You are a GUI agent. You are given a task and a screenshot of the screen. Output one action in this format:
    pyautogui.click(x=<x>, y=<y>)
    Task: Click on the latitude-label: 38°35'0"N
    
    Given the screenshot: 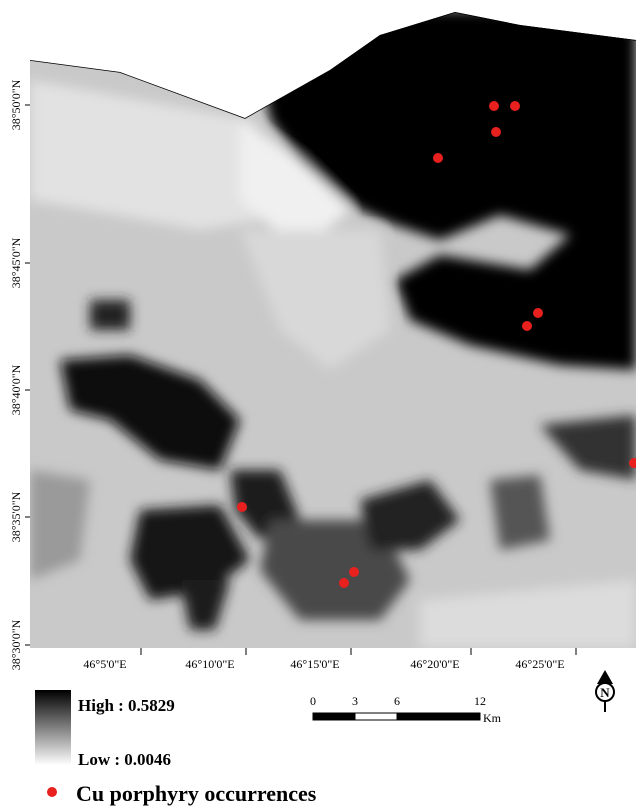 What is the action you would take?
    pyautogui.click(x=16, y=516)
    